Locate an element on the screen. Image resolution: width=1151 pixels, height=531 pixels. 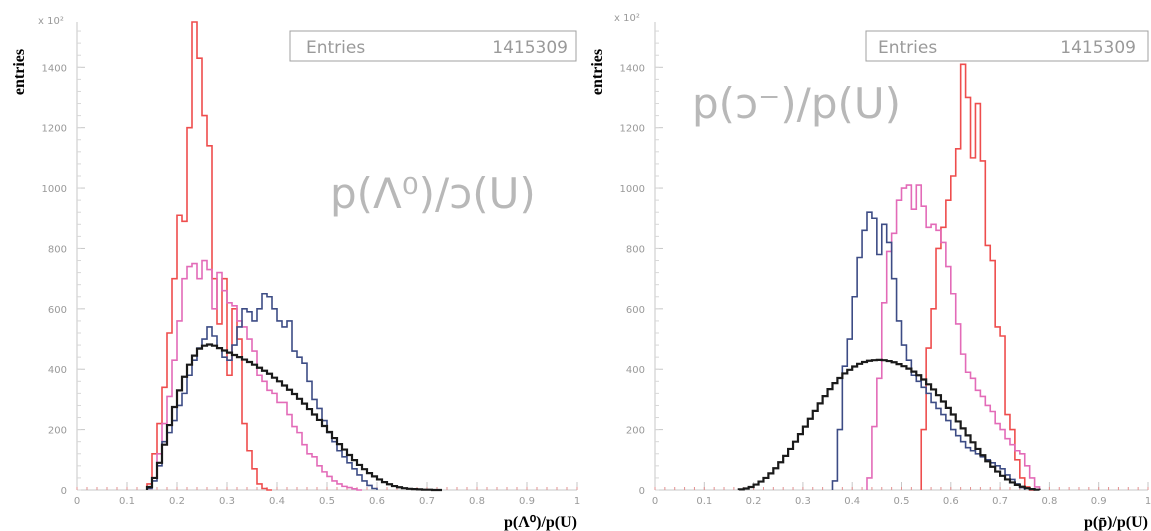
chart-annotation: p(Λ⁰)/ɔ(U) is located at coordinates (433, 193).